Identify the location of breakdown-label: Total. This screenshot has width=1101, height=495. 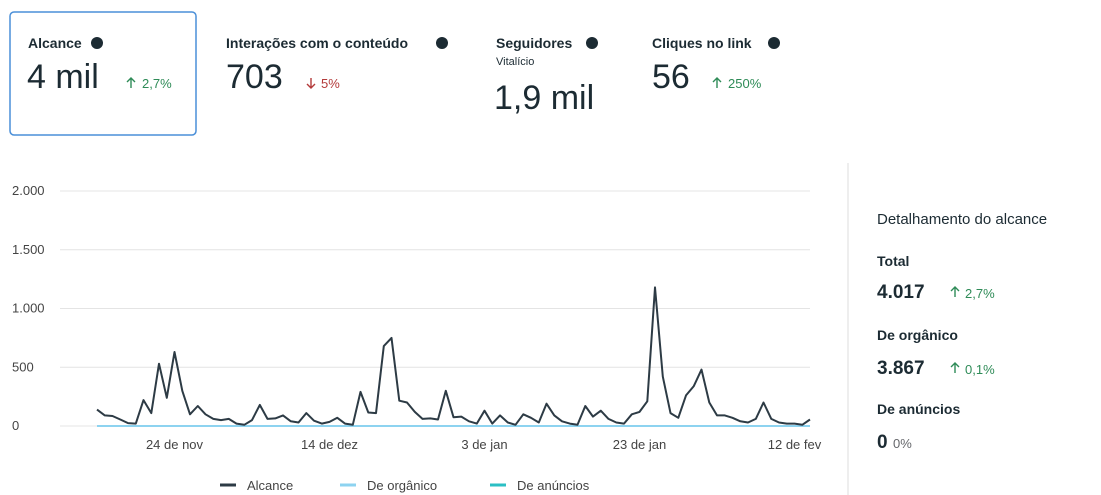
(893, 261).